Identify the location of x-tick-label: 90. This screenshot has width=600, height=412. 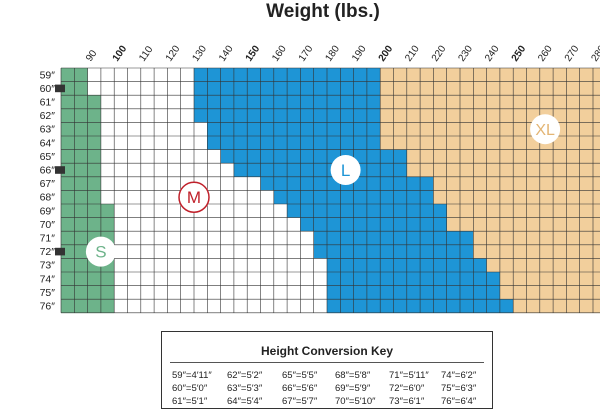
(92, 56).